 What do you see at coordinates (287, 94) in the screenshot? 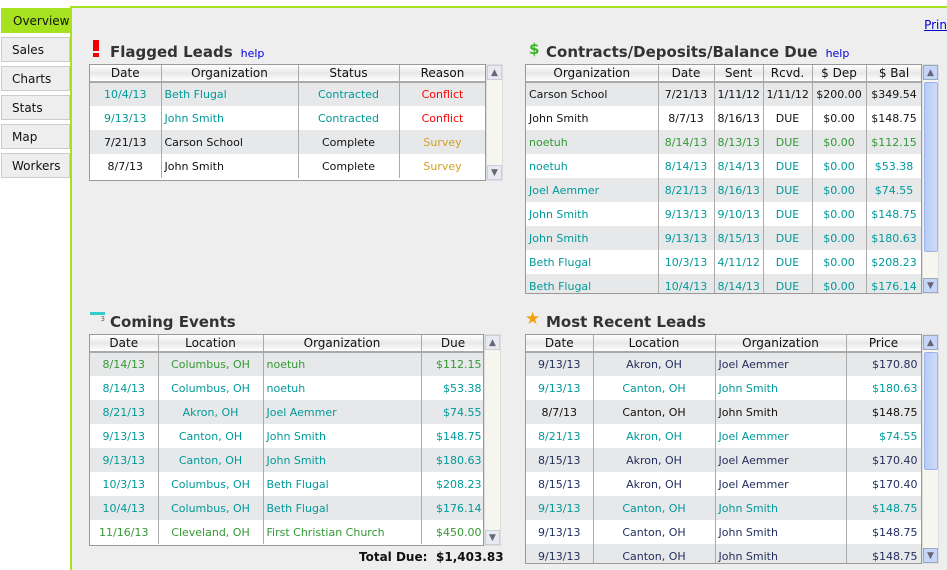
I see `table-row: 10/4/13 Beth Flugal Contracted Conflict` at bounding box center [287, 94].